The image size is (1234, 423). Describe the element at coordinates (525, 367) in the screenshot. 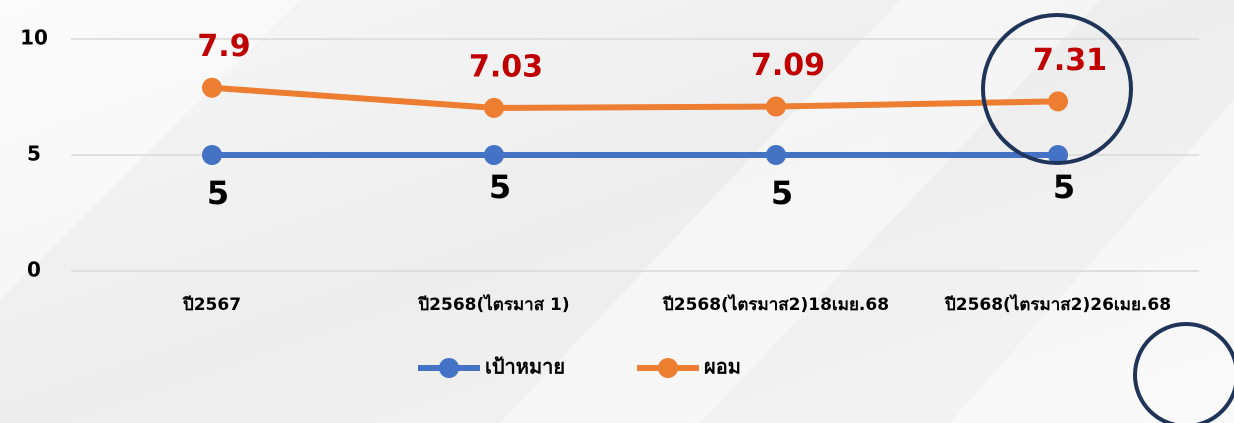

I see `legend-label: เป้าหมาย` at that location.